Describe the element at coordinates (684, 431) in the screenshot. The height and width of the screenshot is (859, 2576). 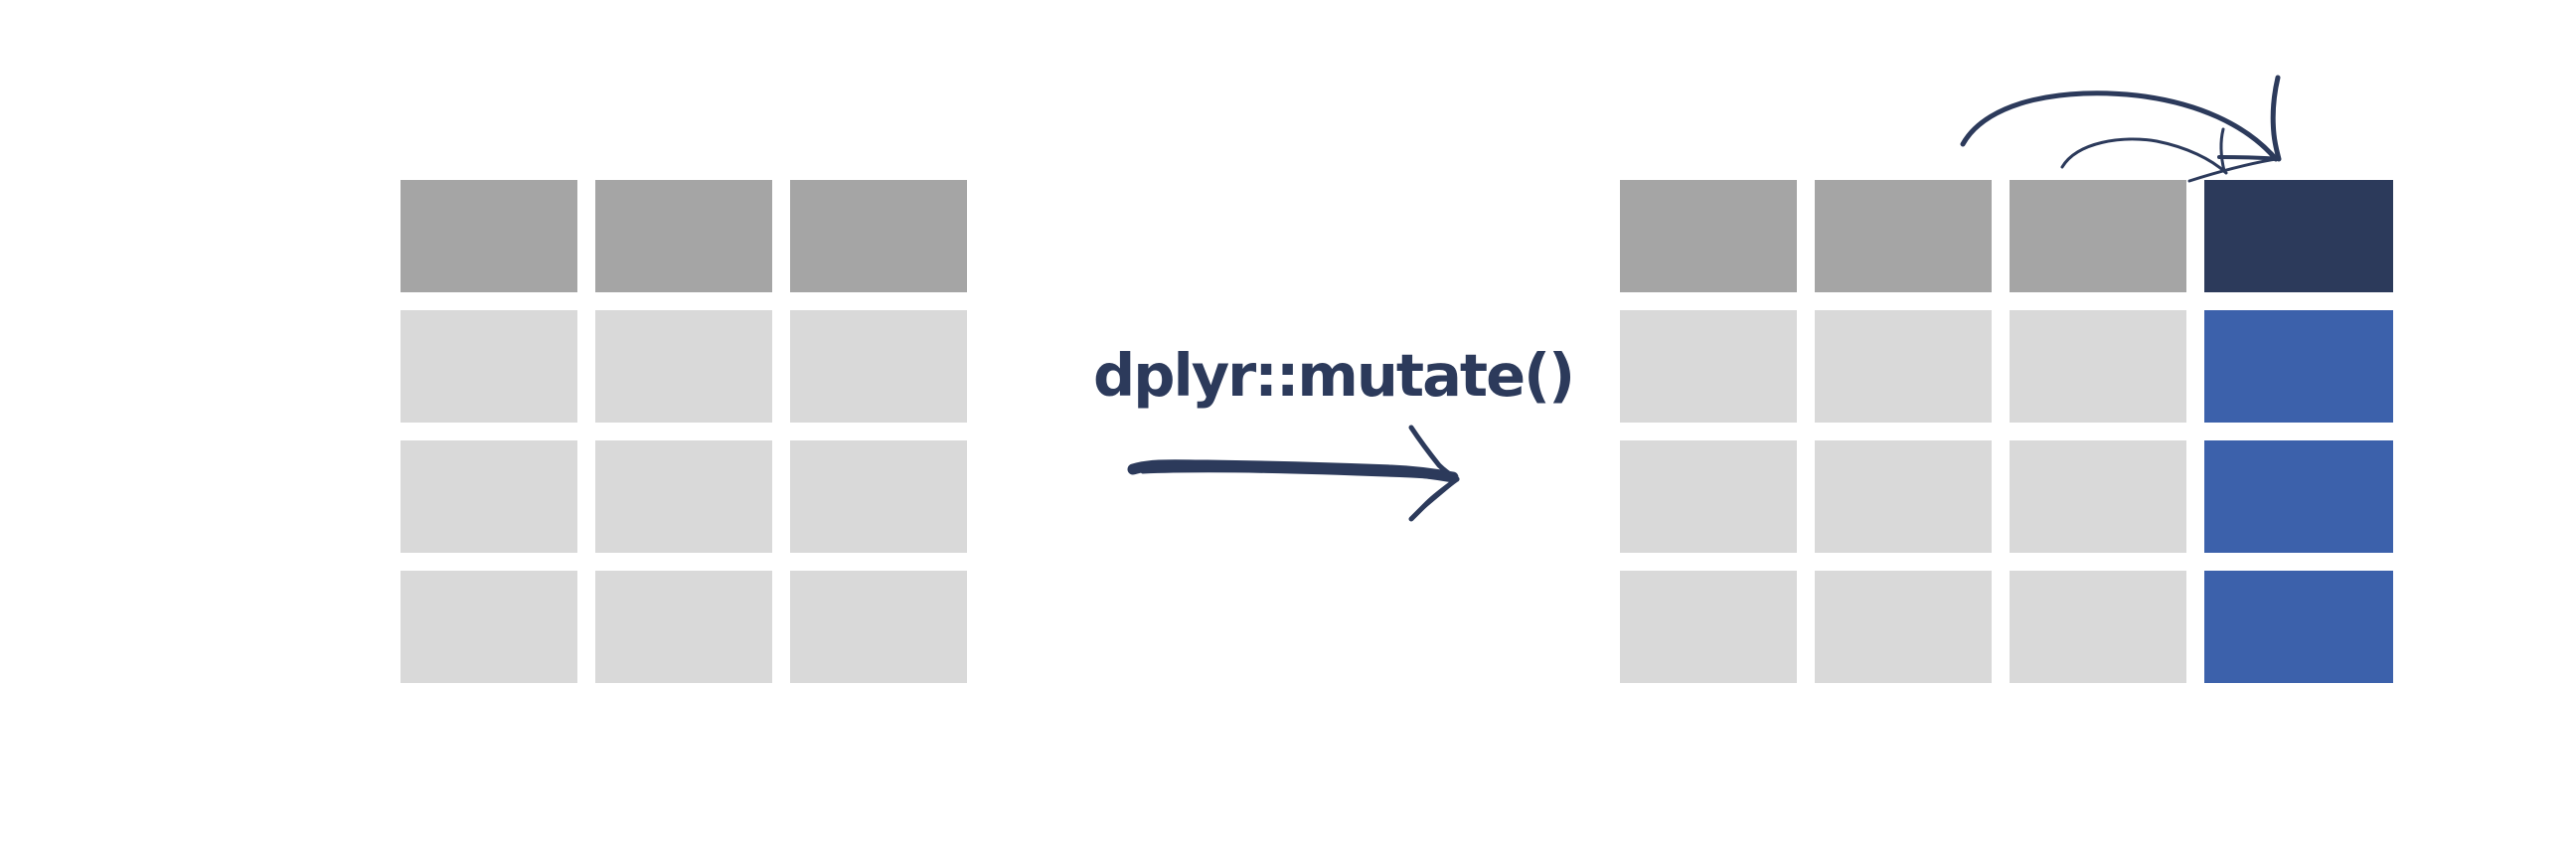
I see `input-table` at that location.